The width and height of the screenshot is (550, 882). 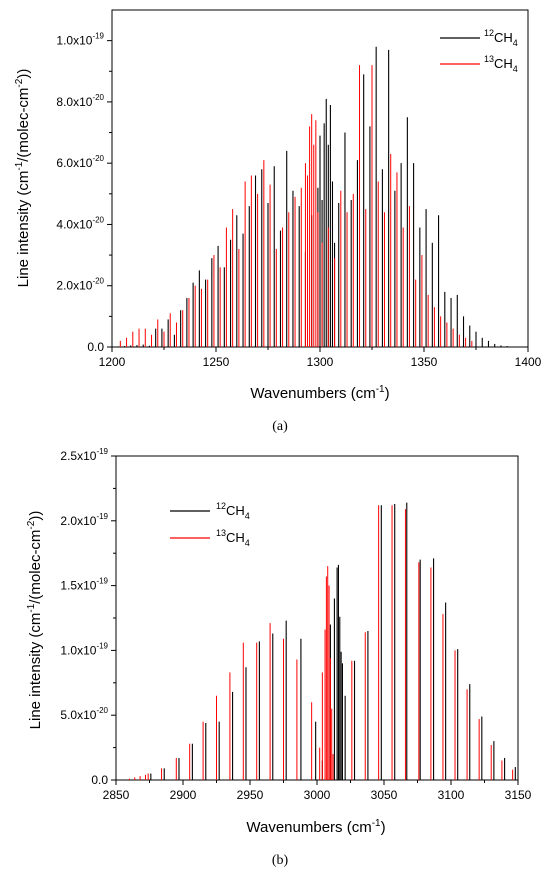 What do you see at coordinates (183, 795) in the screenshot?
I see `x-tick-label: 2900` at bounding box center [183, 795].